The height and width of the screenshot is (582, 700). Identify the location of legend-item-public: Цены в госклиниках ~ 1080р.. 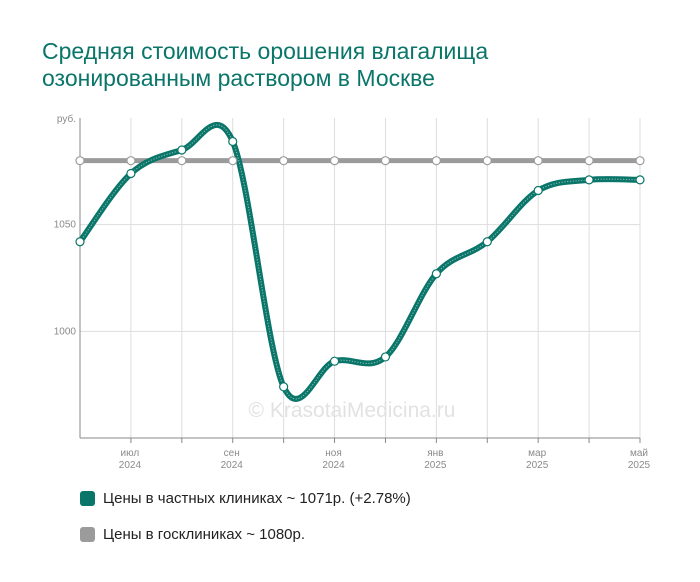
(245, 534).